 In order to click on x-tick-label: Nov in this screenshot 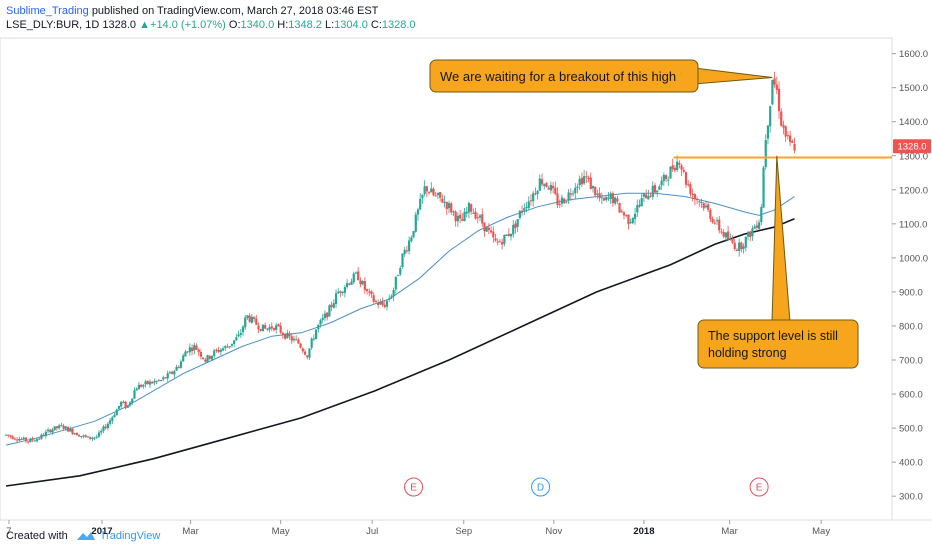, I will do `click(553, 531)`.